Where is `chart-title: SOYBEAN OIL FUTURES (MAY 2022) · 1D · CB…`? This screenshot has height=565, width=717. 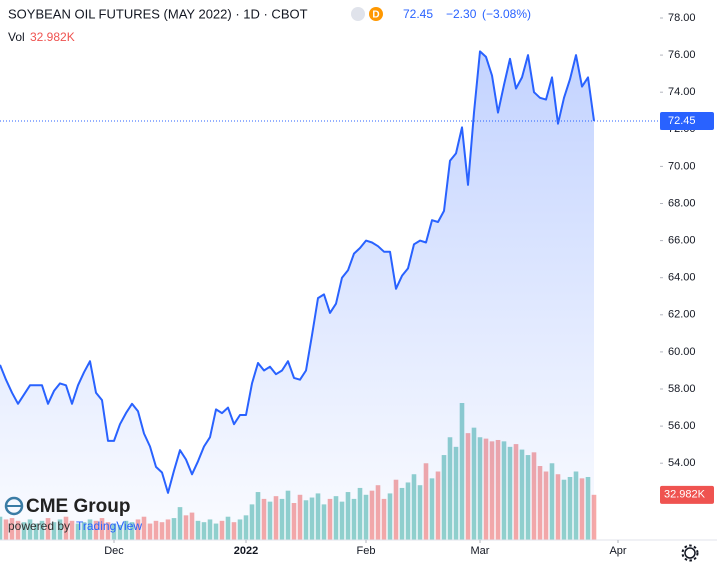
chart-title: SOYBEAN OIL FUTURES (MAY 2022) · 1D · CB… is located at coordinates (158, 13).